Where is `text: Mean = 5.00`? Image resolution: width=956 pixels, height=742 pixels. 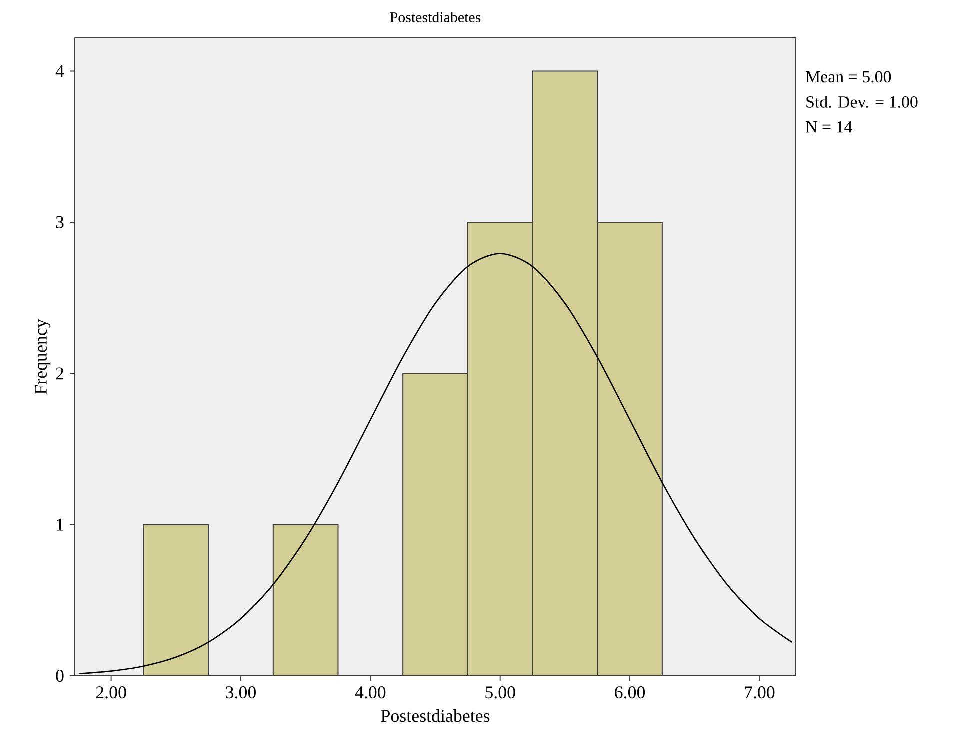 text: Mean = 5.00 is located at coordinates (849, 77).